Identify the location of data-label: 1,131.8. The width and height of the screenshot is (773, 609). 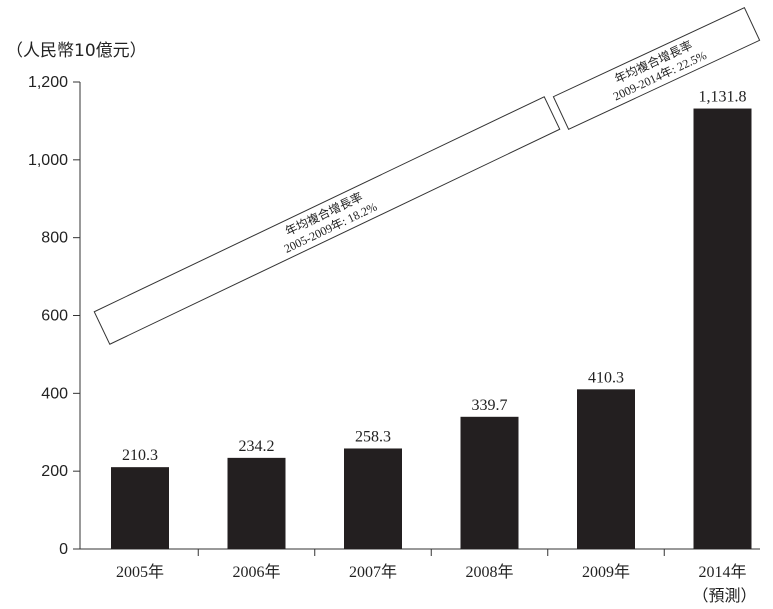
(723, 97).